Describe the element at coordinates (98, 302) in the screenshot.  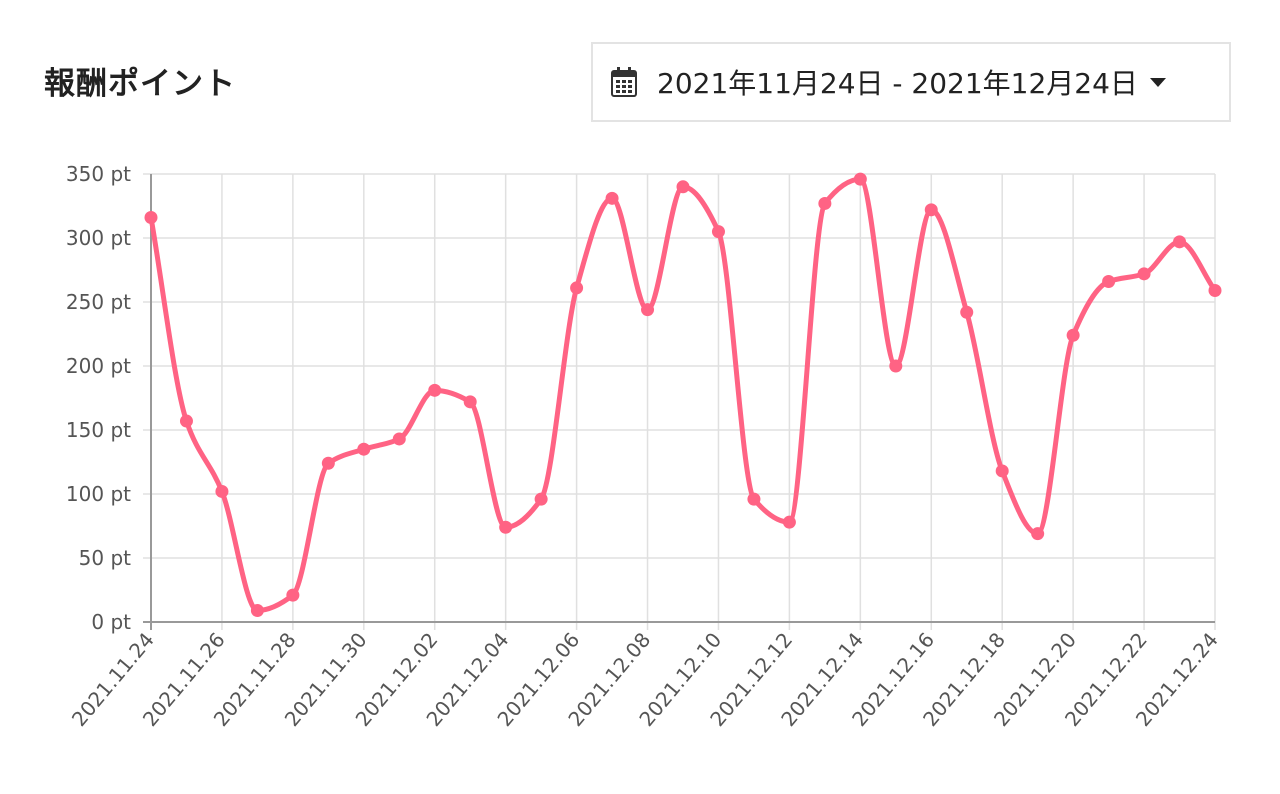
I see `y-tick-label: 250 pt` at that location.